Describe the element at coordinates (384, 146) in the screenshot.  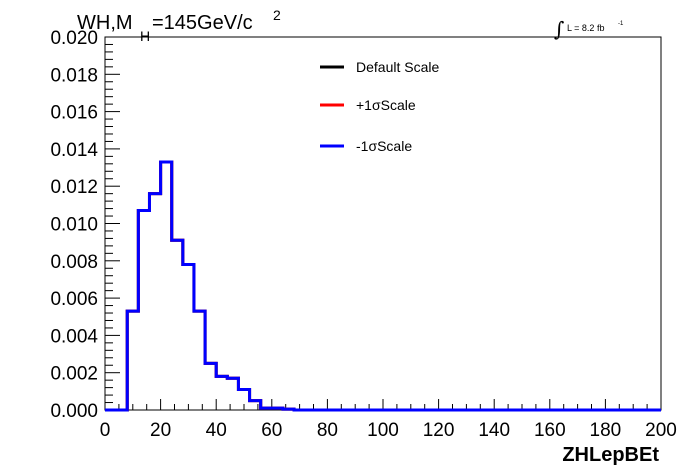
I see `legend-label: -1σScale` at that location.